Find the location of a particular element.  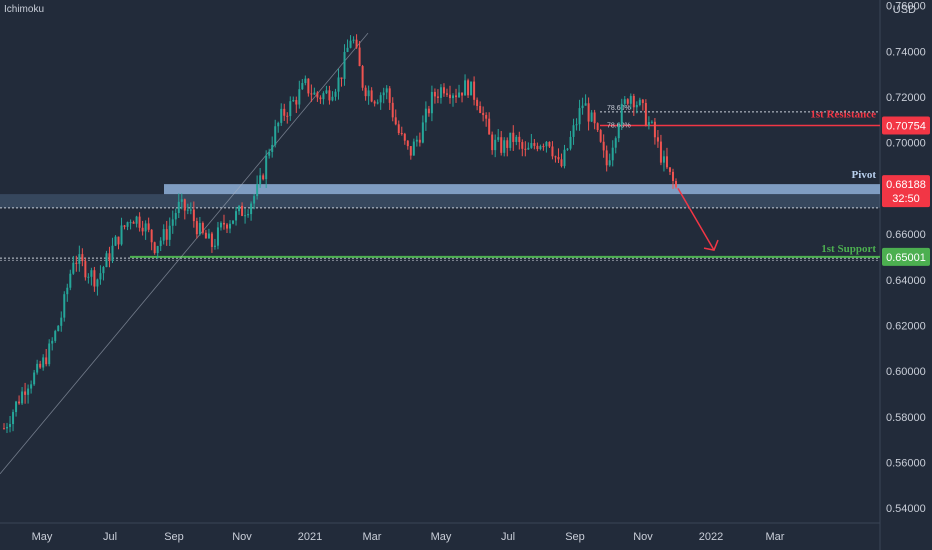

resistance-price-text: 0.70754 is located at coordinates (906, 127).